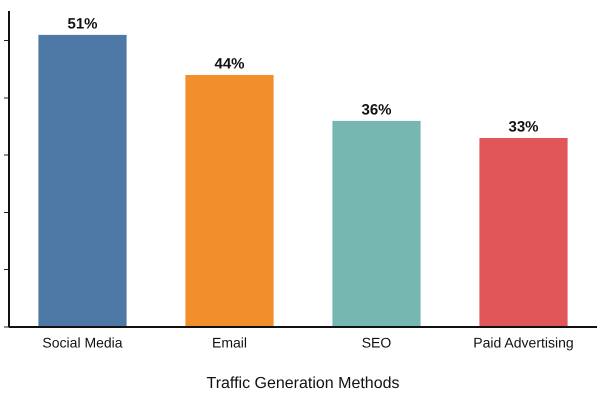 Image resolution: width=615 pixels, height=405 pixels. What do you see at coordinates (303, 383) in the screenshot?
I see `x-axis-title: Traffic Generation Methods` at bounding box center [303, 383].